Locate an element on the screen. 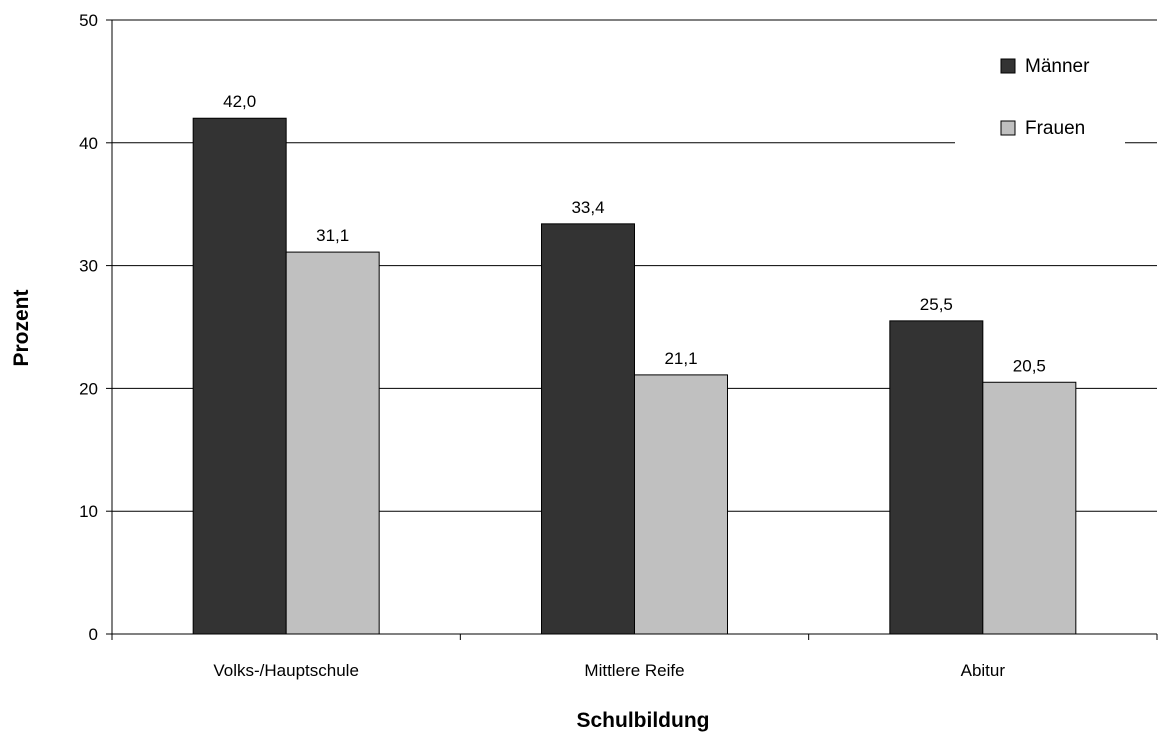  legend: Männer Frauen is located at coordinates (1040, 105).